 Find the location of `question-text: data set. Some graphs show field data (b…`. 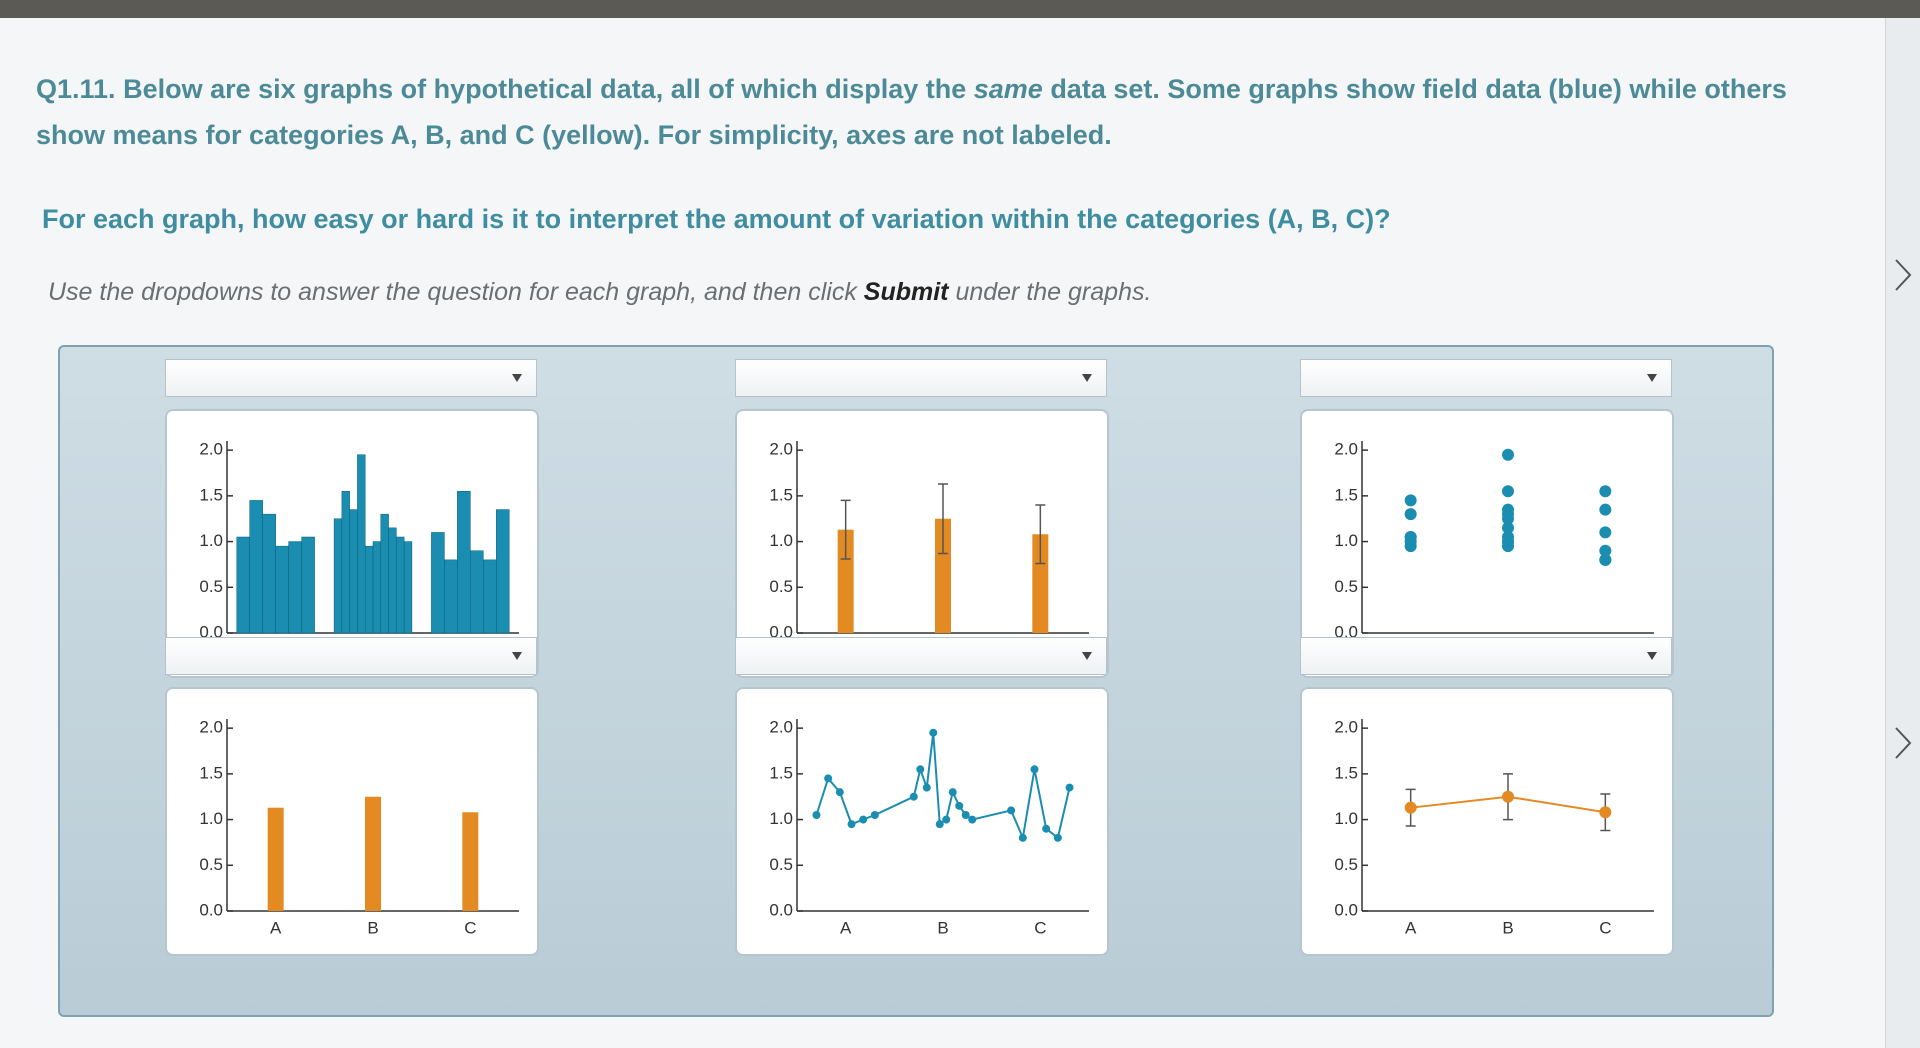

question-text: data set. Some graphs show field data (b… is located at coordinates (911, 112).